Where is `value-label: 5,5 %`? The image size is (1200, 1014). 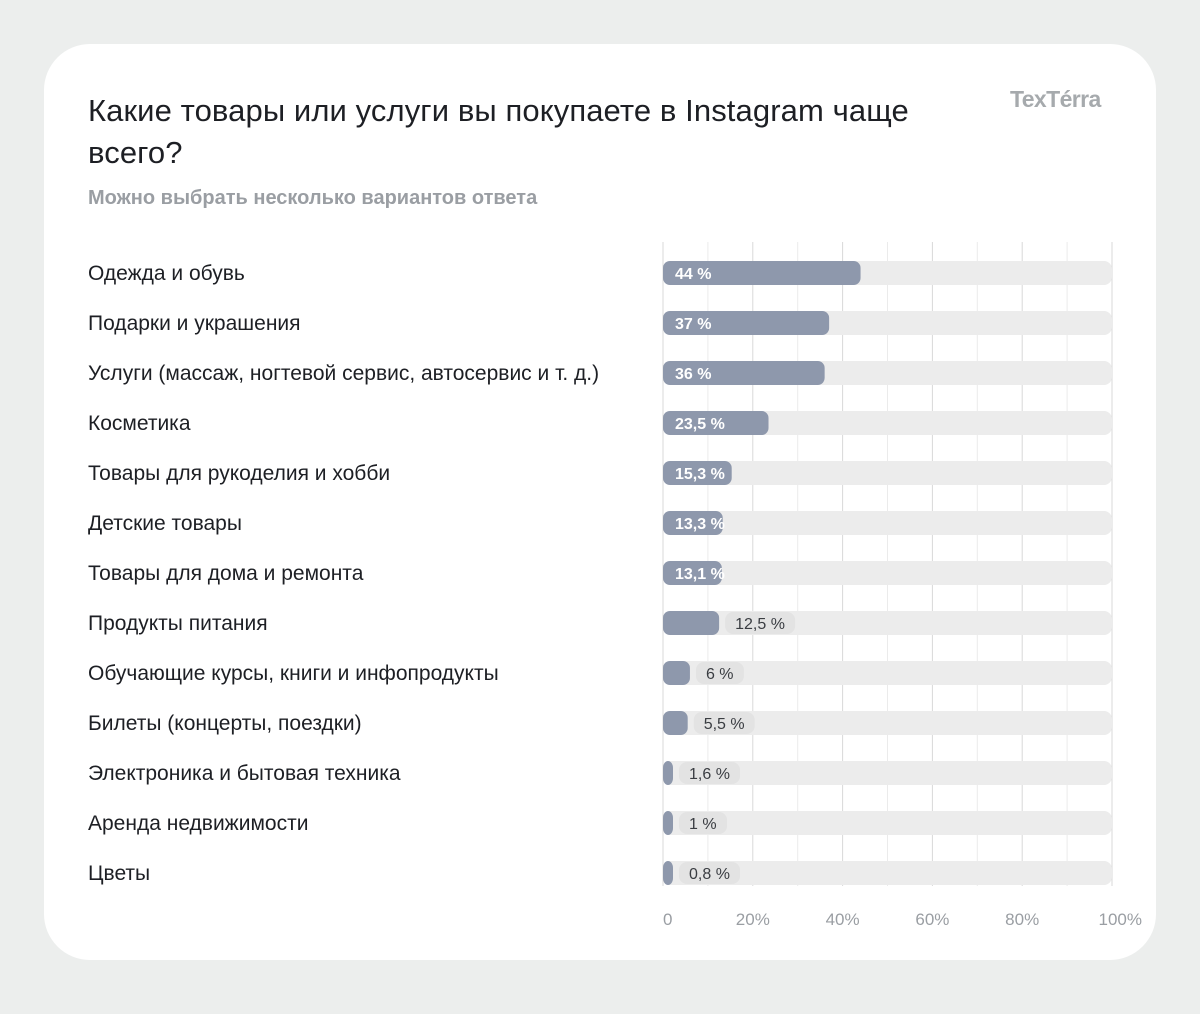 value-label: 5,5 % is located at coordinates (724, 724).